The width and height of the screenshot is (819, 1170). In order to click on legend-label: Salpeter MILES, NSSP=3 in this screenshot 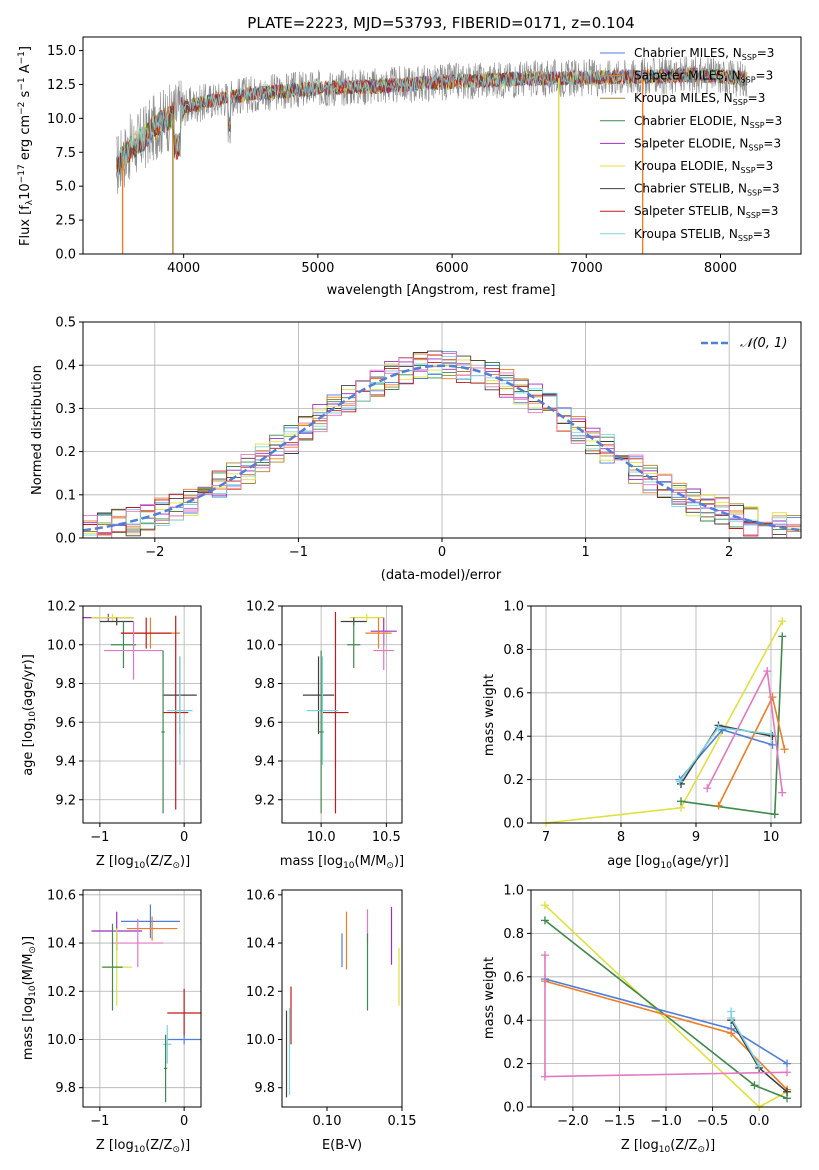, I will do `click(703, 77)`.